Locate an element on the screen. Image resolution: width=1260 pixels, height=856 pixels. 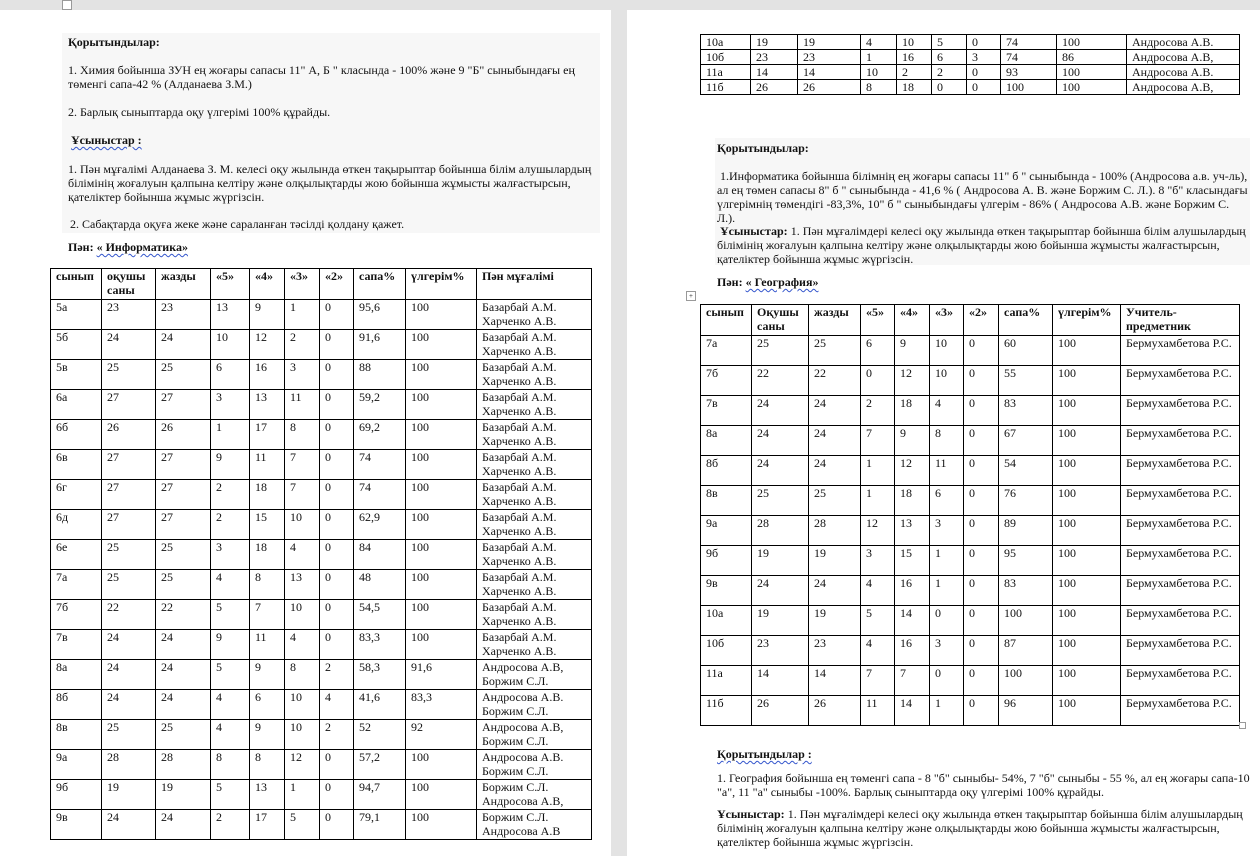
value-cell: 41,6 is located at coordinates (379, 704).